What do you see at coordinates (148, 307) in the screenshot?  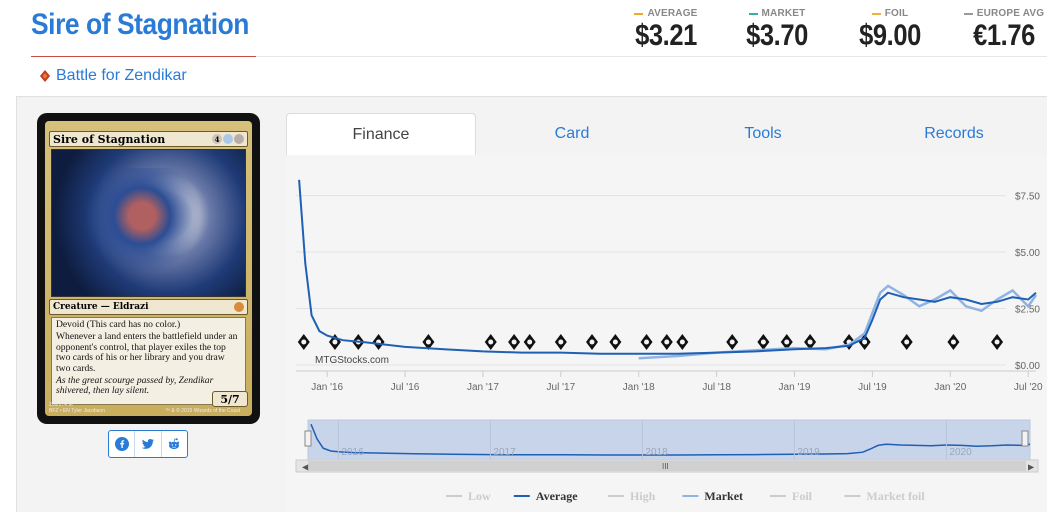 I see `card-type-line: Creature — Eldrazi` at bounding box center [148, 307].